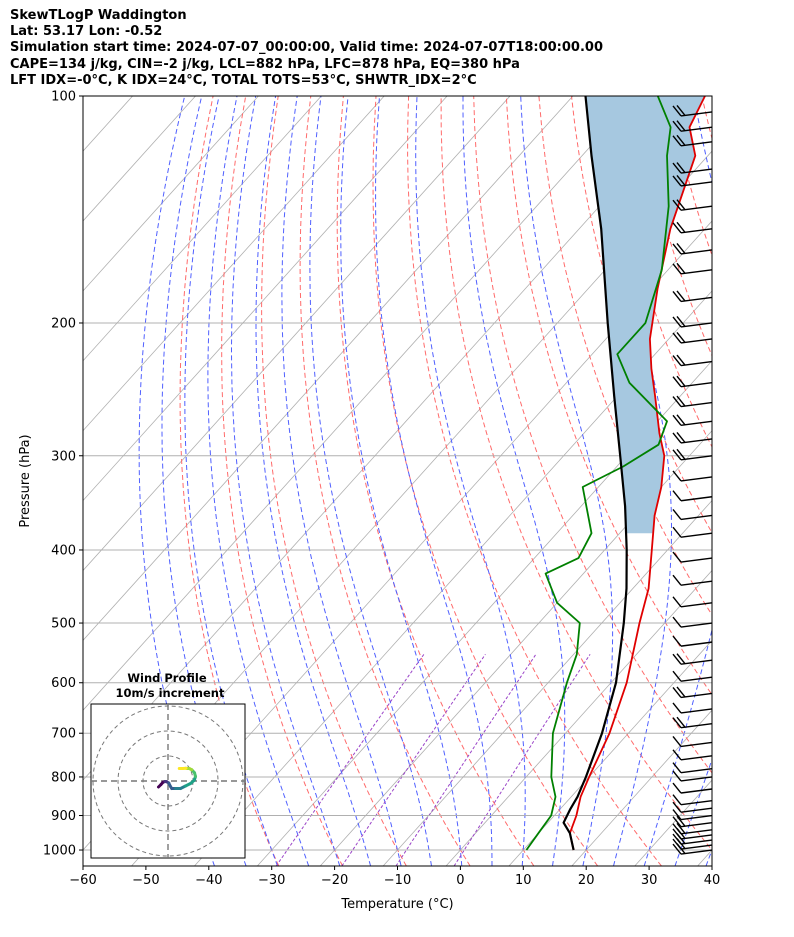  Describe the element at coordinates (145, 880) in the screenshot. I see `x-tick-label: −50` at that location.